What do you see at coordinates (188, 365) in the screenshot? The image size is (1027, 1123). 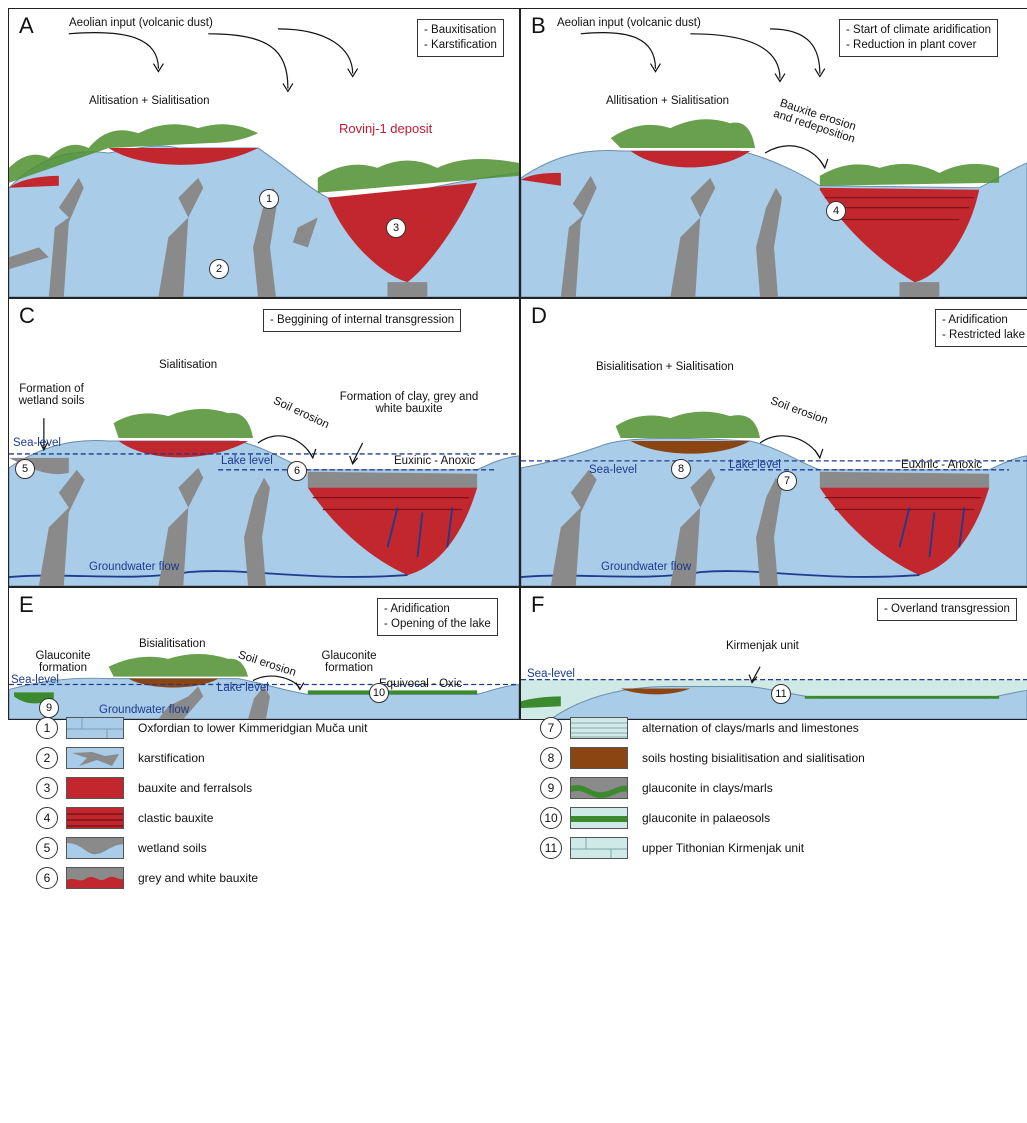 I see `process-label: Sialitisation` at bounding box center [188, 365].